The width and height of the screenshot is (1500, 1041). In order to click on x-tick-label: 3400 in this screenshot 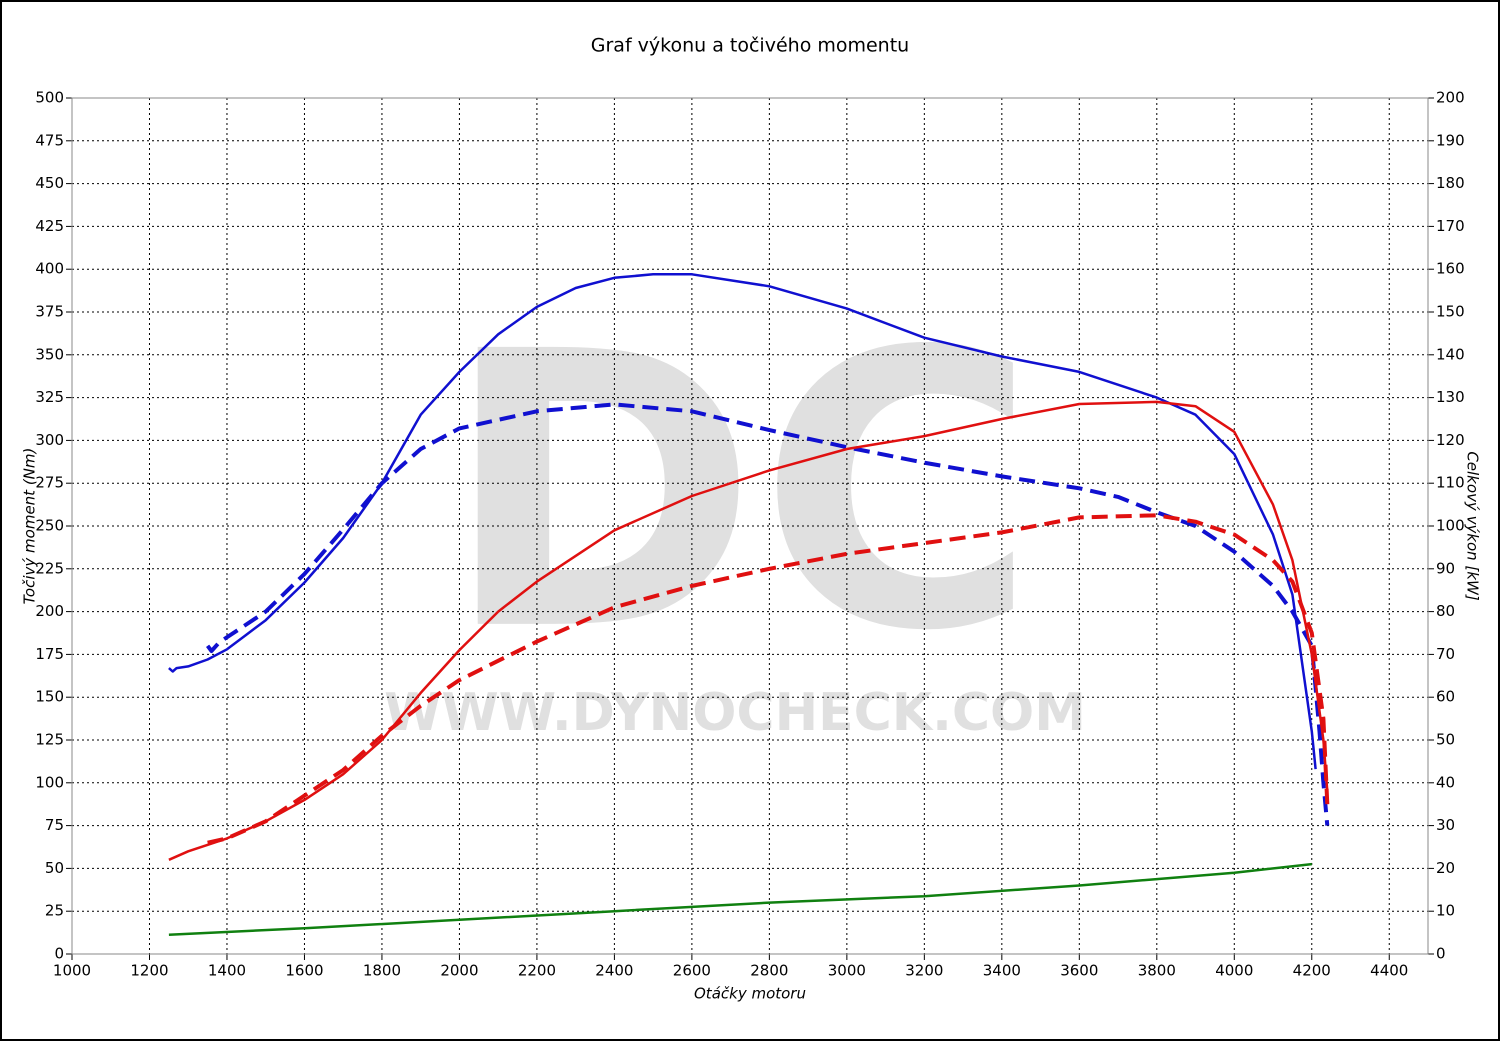, I will do `click(1002, 971)`.